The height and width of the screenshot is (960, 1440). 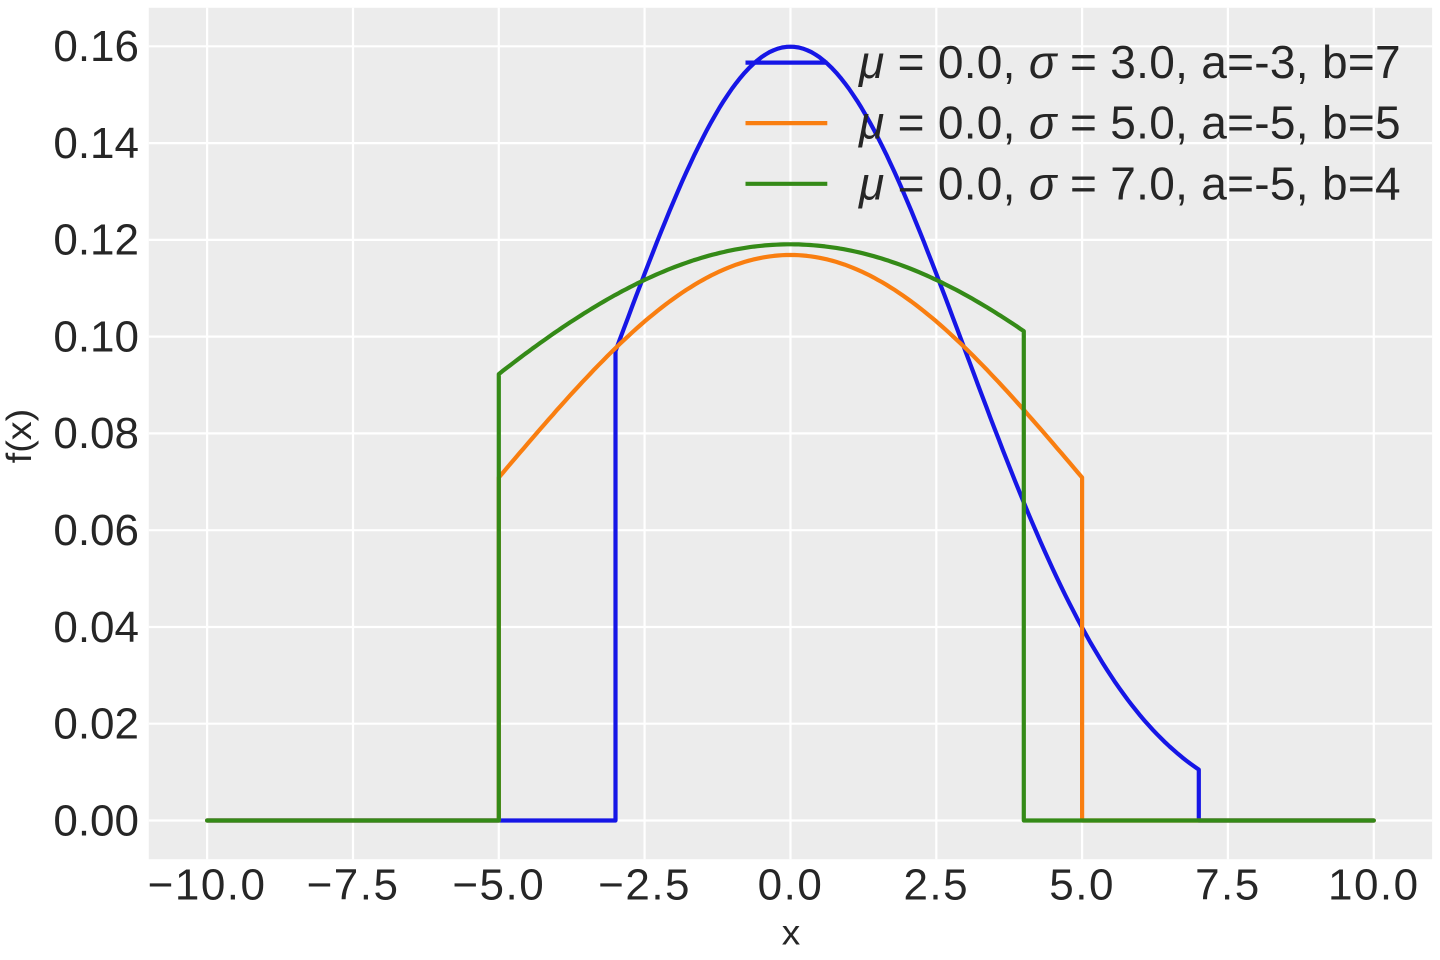 I want to click on svg-text: 0.16, so click(x=96, y=46).